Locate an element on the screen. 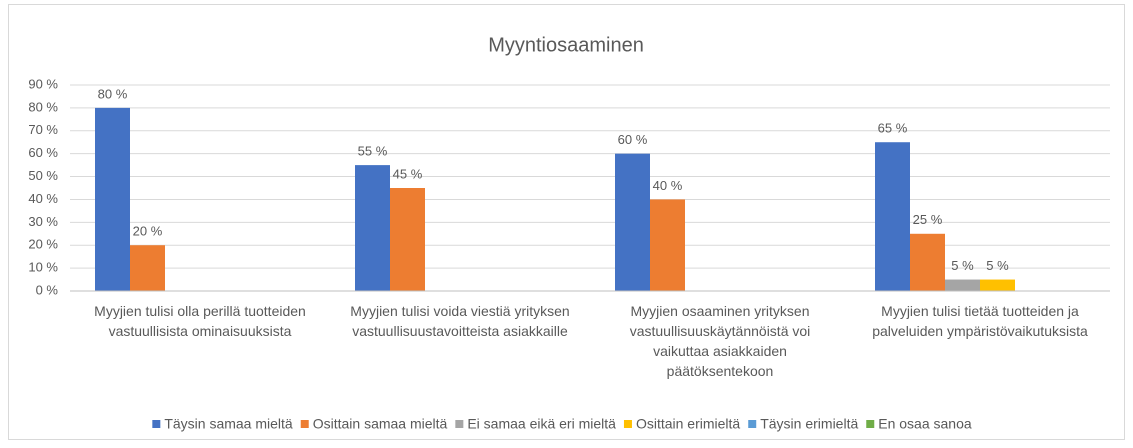 This screenshot has width=1133, height=448. data-label: 25 % is located at coordinates (928, 219).